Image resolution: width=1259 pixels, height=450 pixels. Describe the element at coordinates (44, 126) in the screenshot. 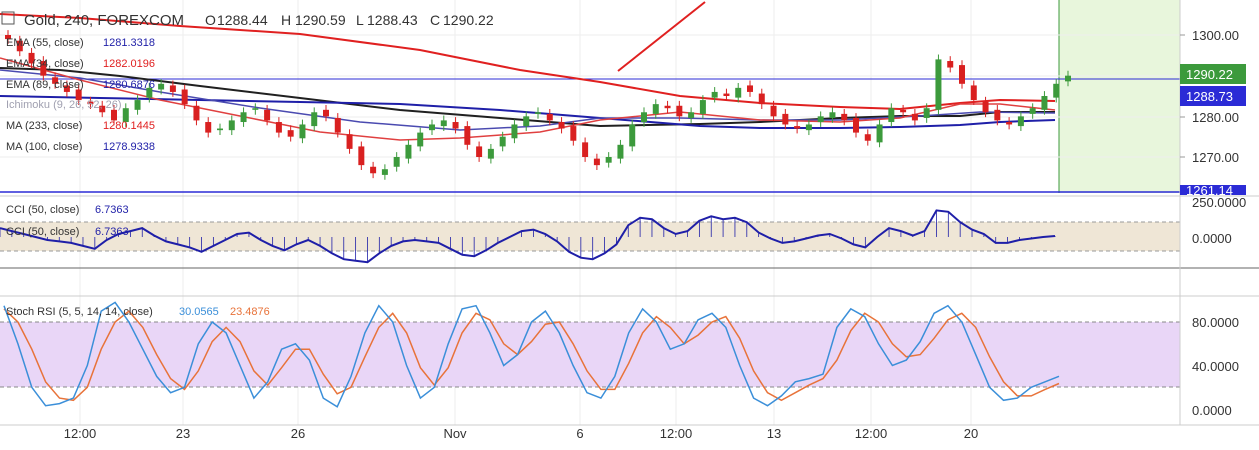

I see `legend-ma233-label: MA (233, close)` at that location.